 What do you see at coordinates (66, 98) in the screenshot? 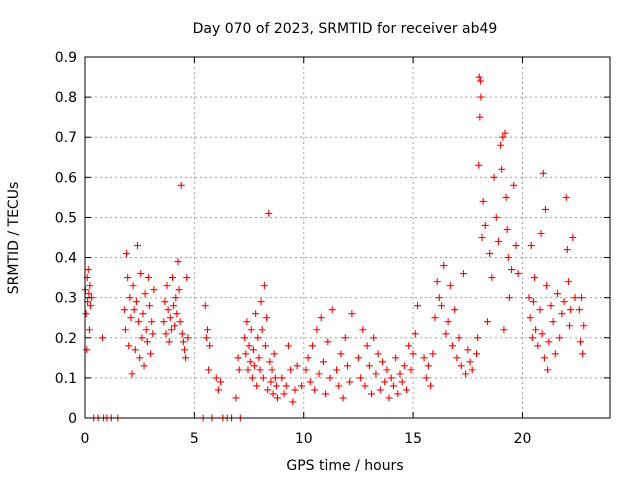
I see `y-tick-label: 0.8` at bounding box center [66, 98].